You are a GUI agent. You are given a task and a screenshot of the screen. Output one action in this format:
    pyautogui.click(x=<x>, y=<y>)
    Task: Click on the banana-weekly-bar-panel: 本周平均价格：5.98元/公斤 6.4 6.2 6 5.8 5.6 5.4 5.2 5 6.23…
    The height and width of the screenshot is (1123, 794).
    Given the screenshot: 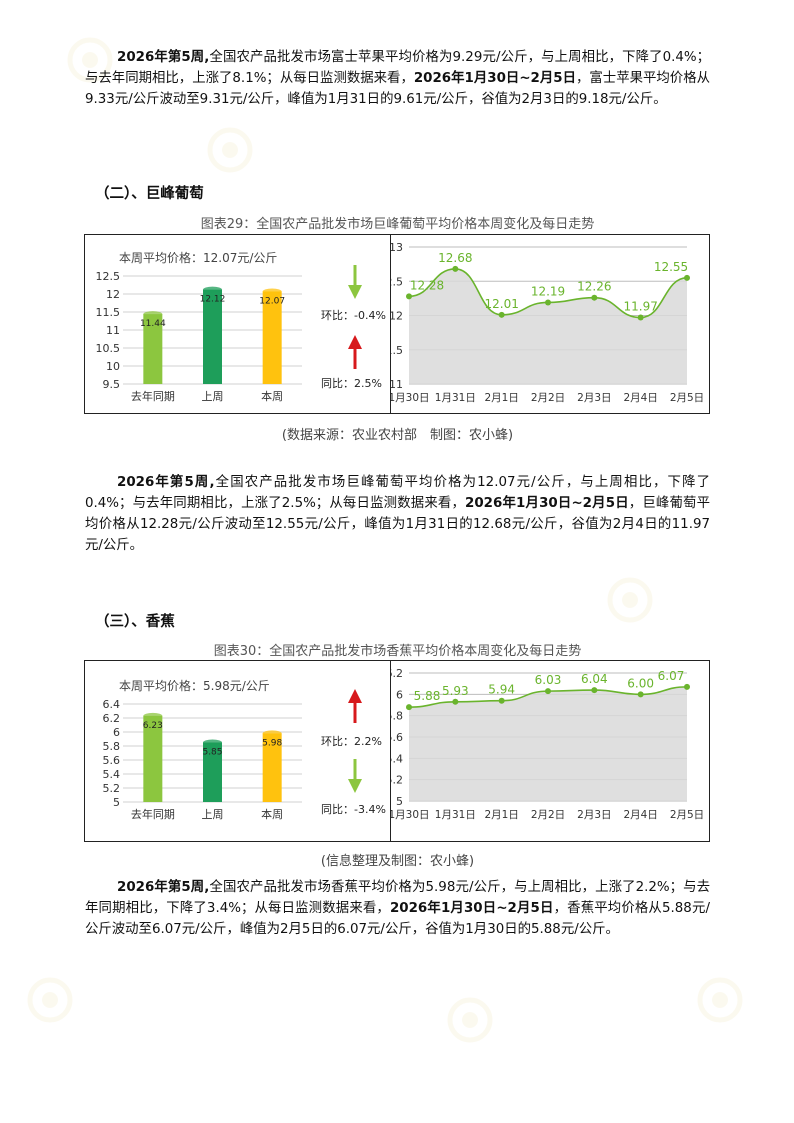 What is the action you would take?
    pyautogui.click(x=238, y=751)
    